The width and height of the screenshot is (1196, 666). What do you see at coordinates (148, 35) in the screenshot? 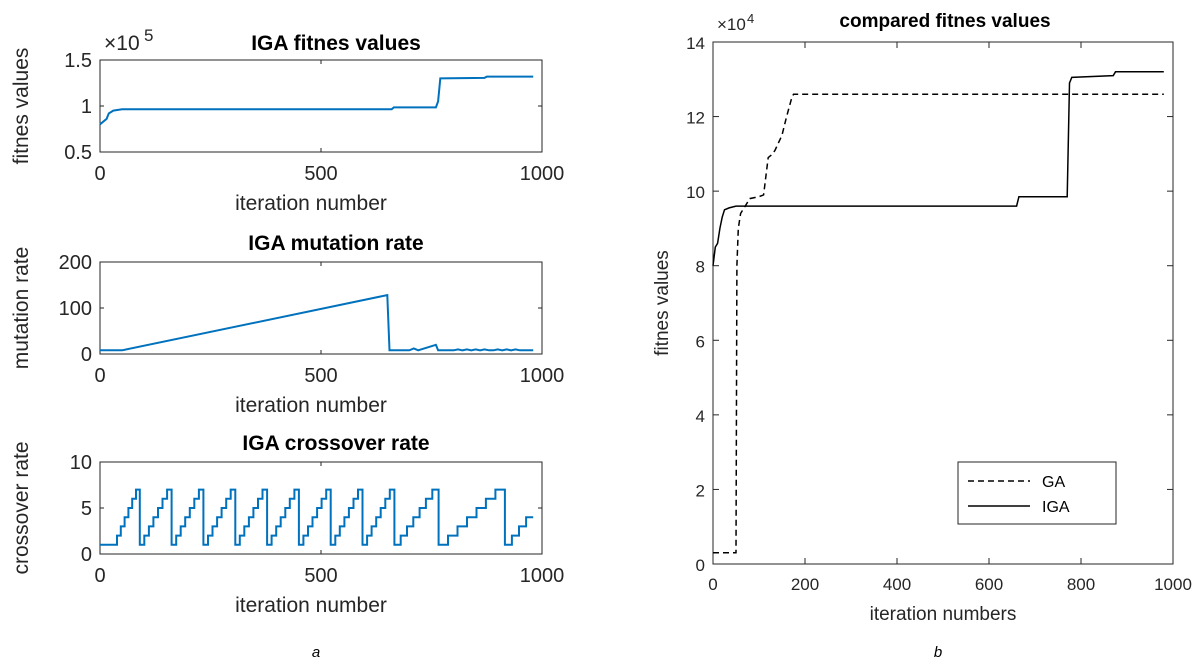
I see `exponent-power: 5` at bounding box center [148, 35].